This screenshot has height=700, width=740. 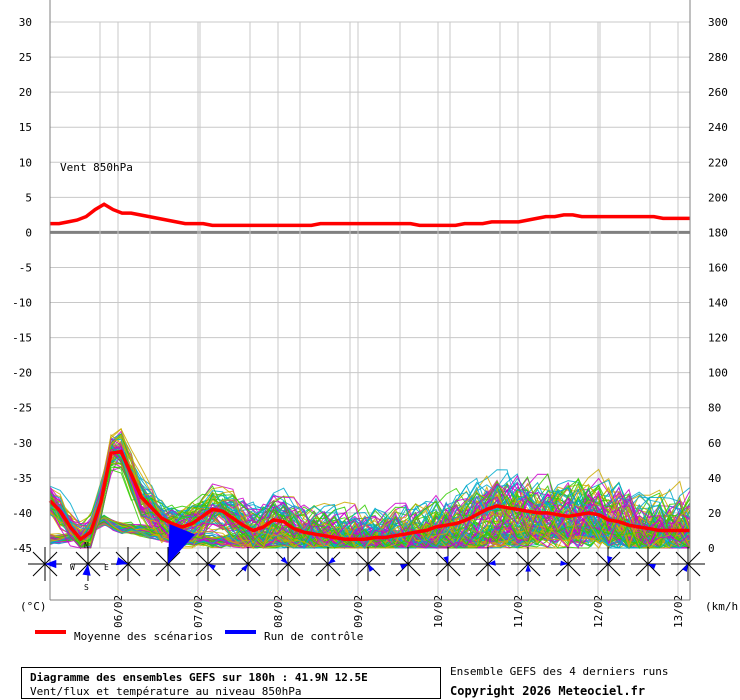 I want to click on right-tick-label: 60, so click(x=714, y=443).